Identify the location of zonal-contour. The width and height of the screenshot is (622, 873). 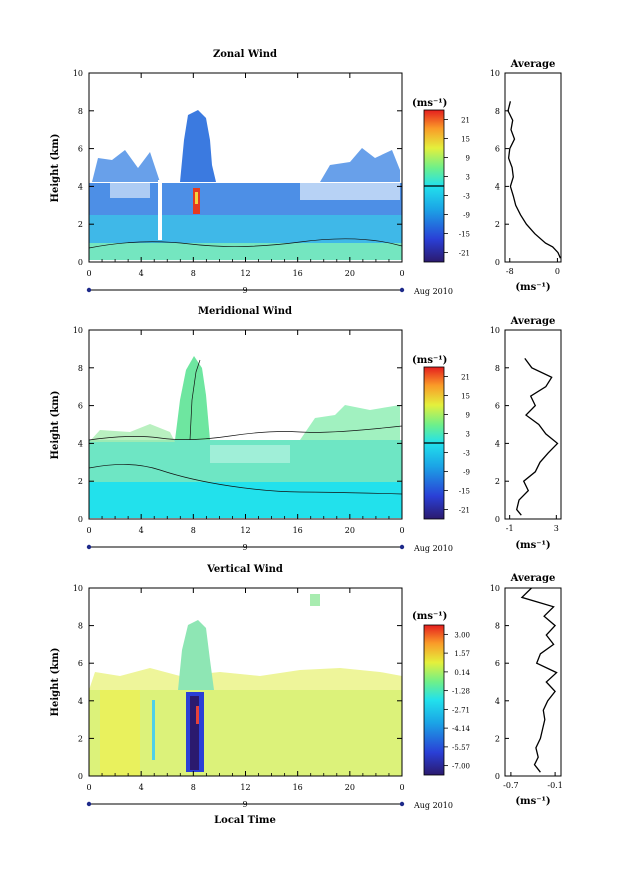
(245, 243).